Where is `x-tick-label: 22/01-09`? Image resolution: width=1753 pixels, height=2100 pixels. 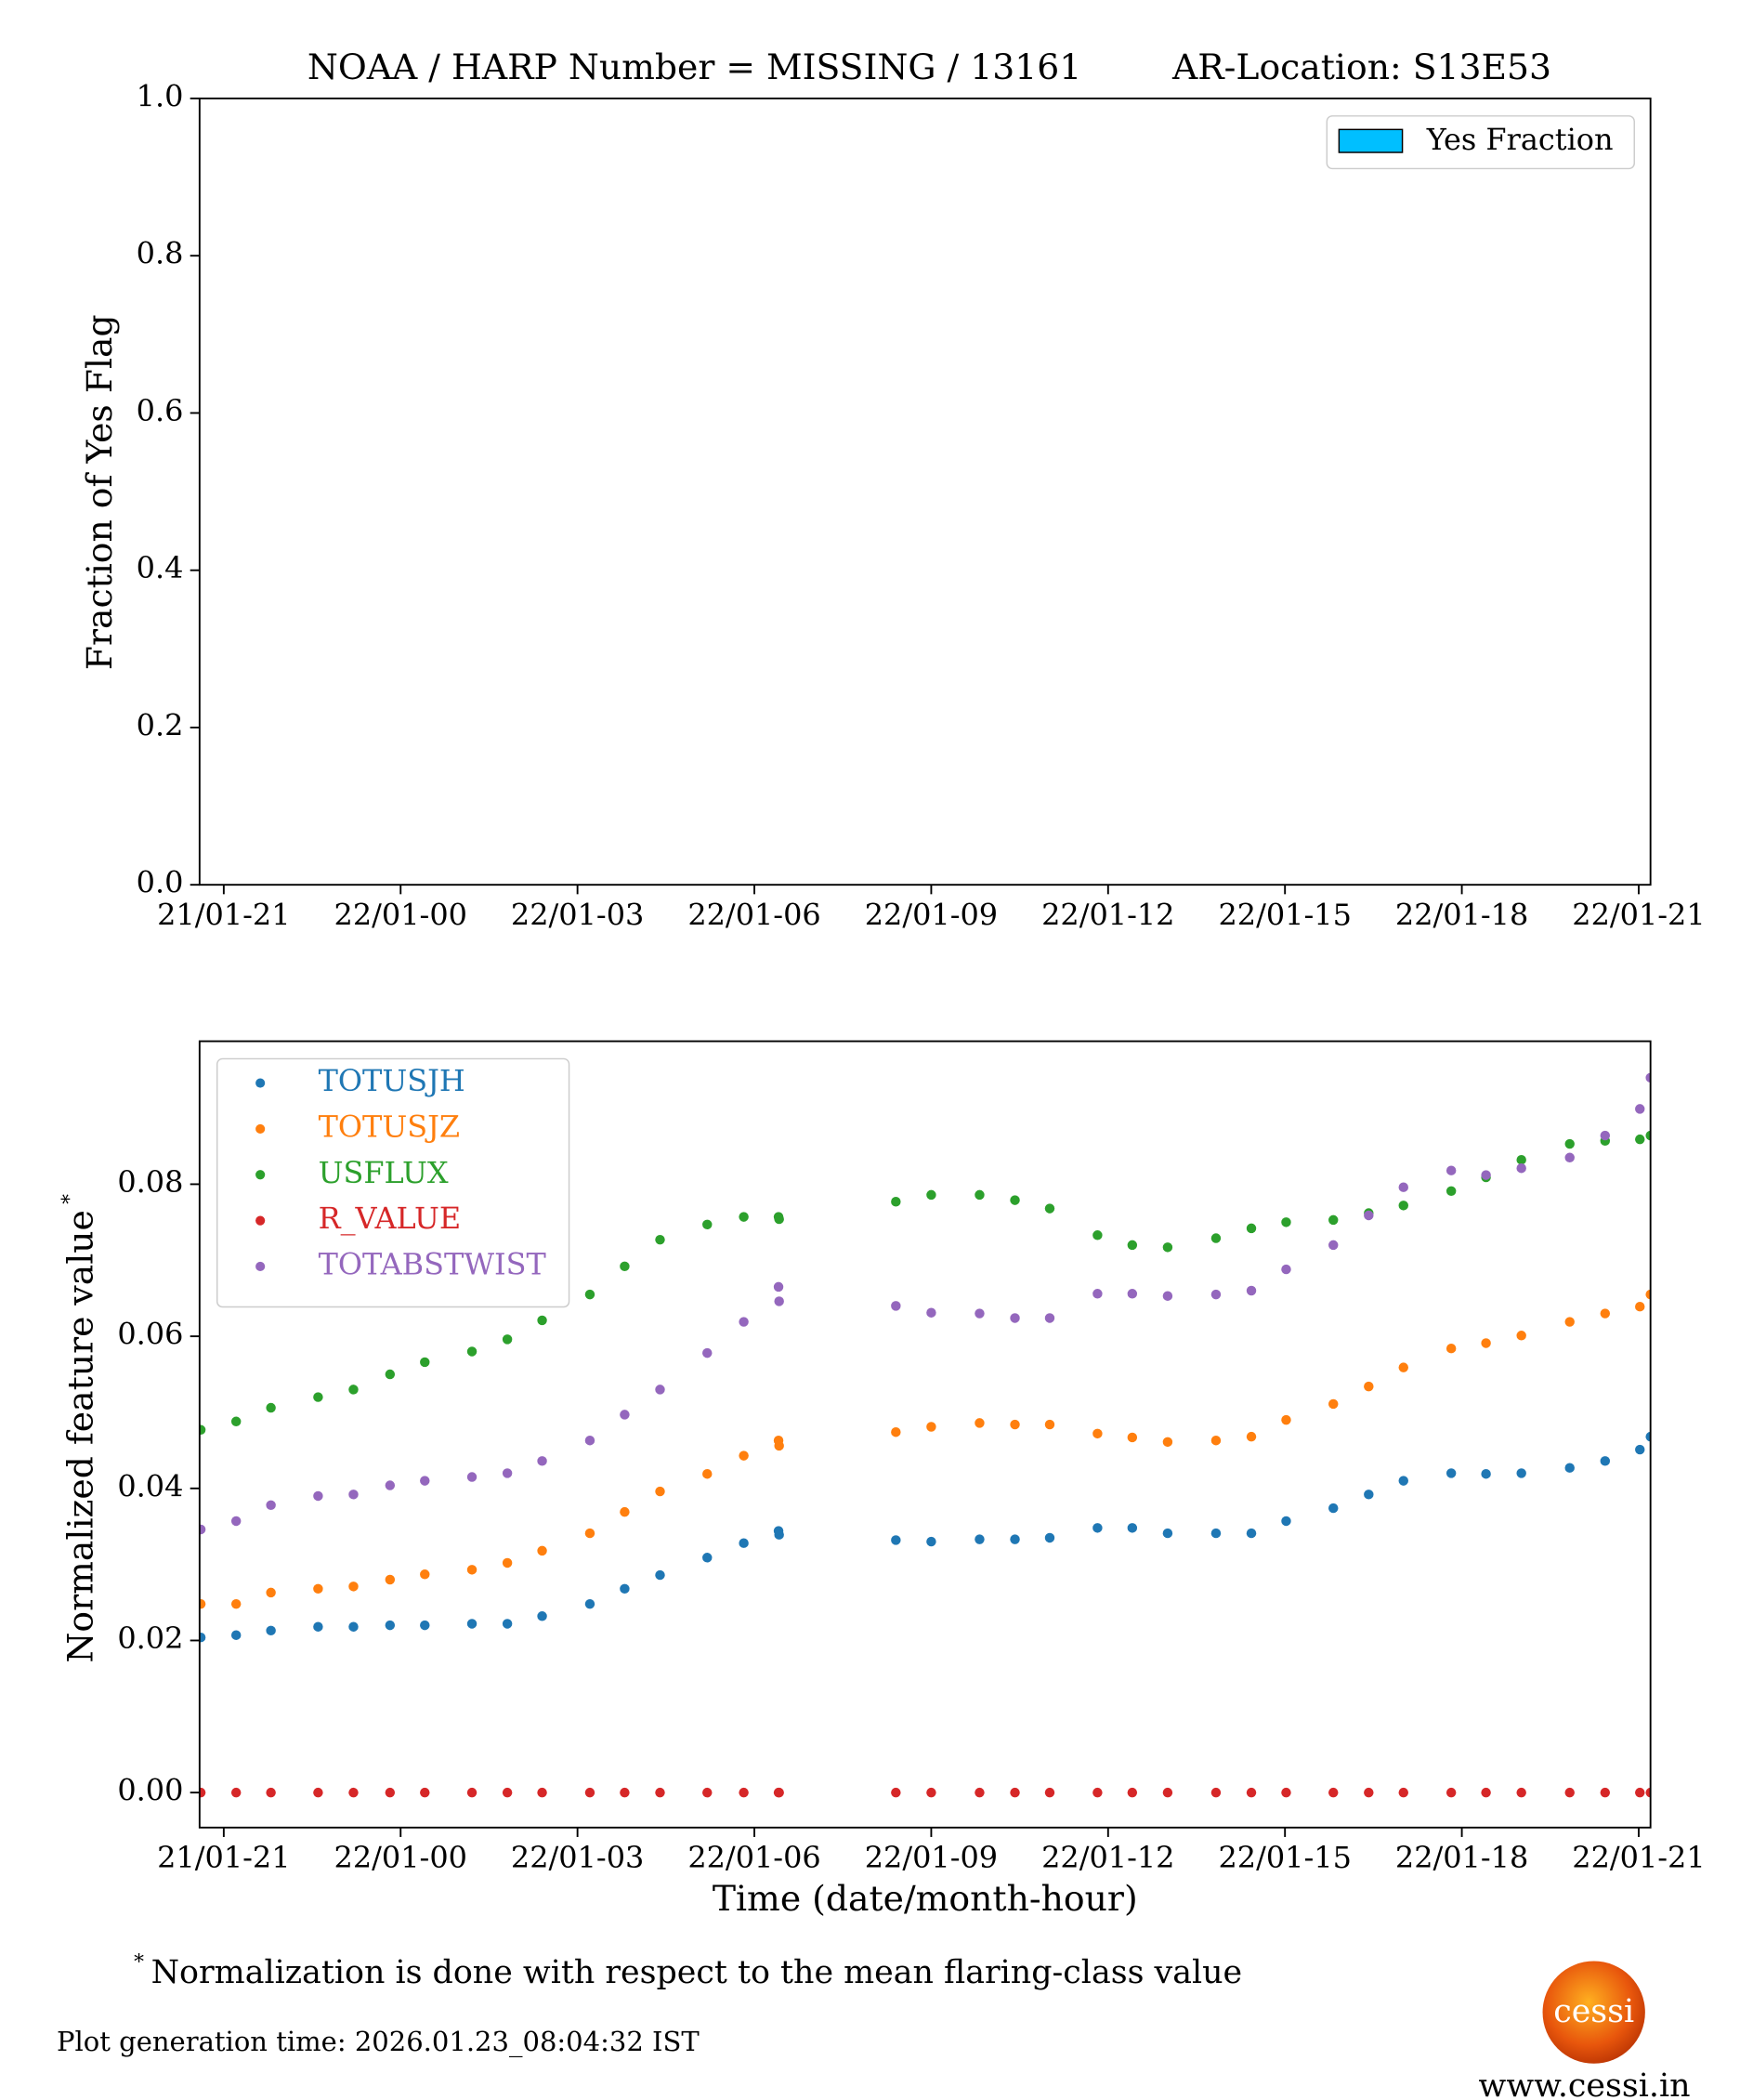
x-tick-label: 22/01-09 is located at coordinates (931, 915).